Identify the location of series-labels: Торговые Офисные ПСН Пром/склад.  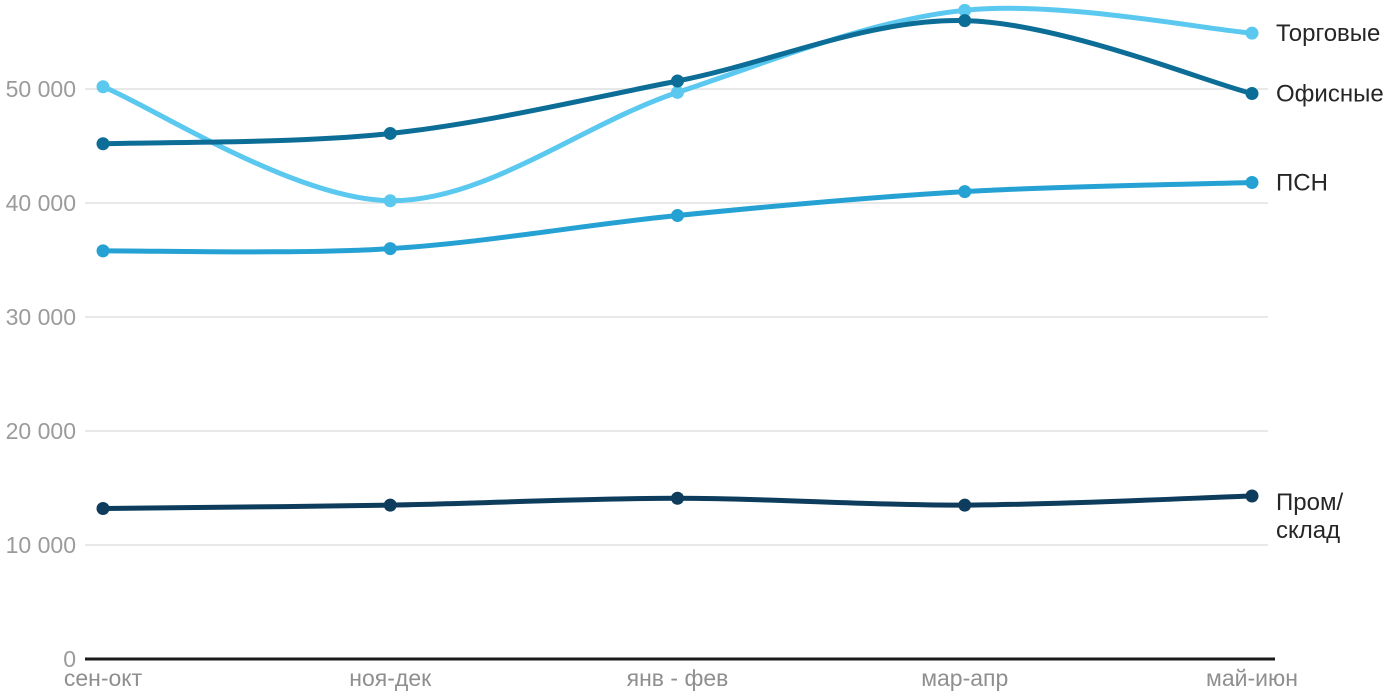
(1330, 282).